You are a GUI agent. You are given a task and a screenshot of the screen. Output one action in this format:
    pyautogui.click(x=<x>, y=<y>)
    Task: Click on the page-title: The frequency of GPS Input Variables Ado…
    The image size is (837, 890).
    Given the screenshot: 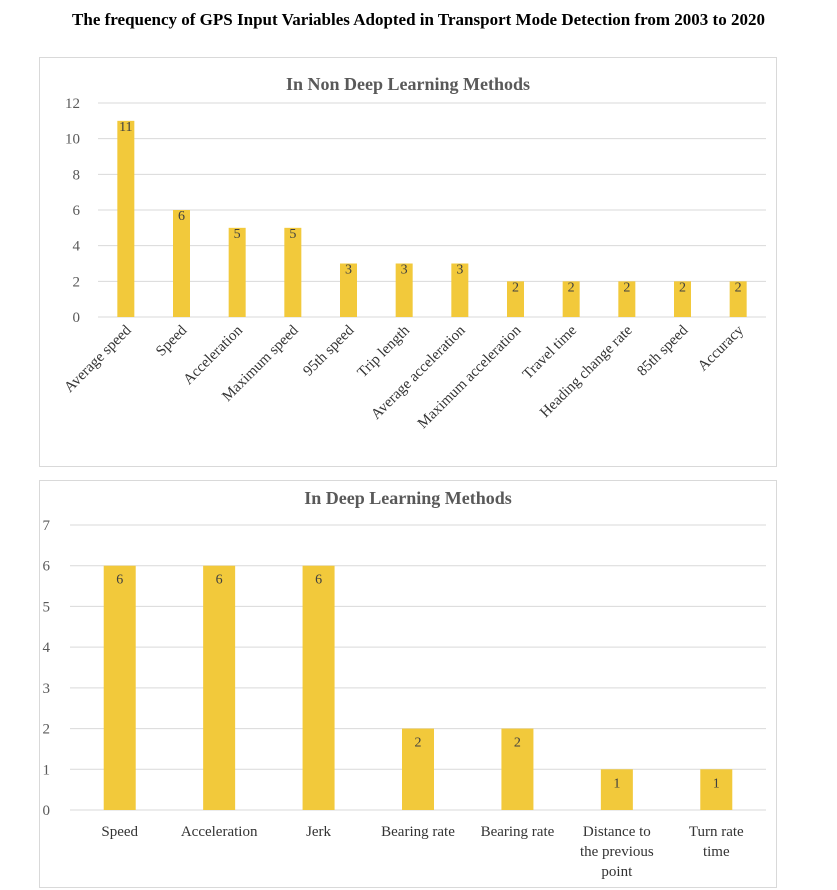 What is the action you would take?
    pyautogui.click(x=418, y=19)
    